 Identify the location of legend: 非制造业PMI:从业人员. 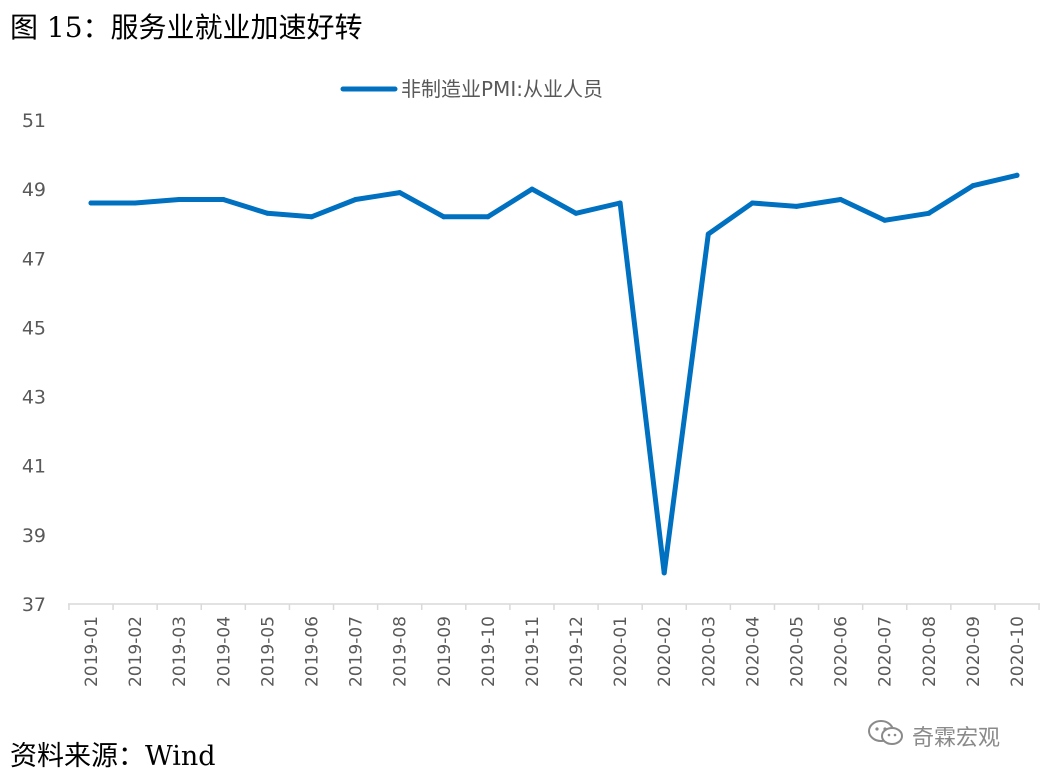
(471, 89).